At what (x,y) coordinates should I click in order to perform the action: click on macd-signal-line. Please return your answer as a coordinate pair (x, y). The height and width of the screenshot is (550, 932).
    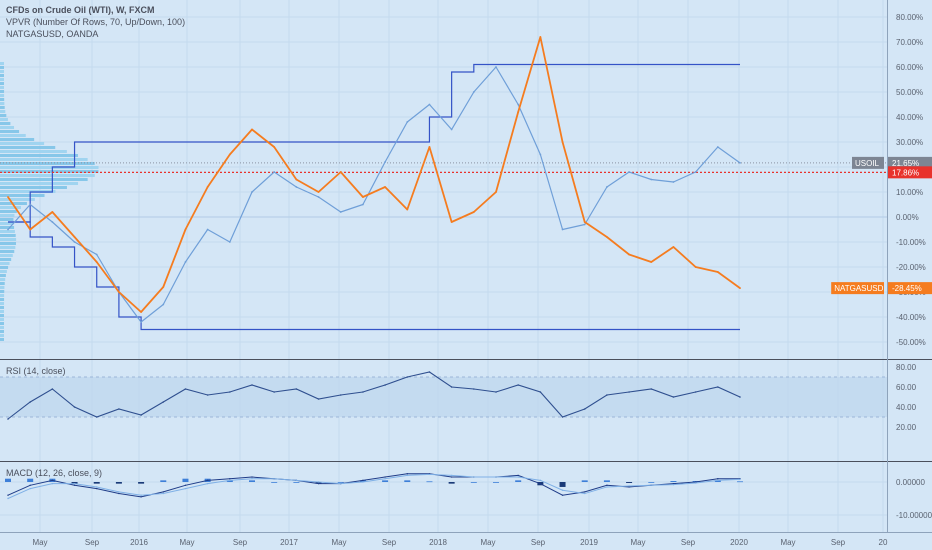
    Looking at the image, I should click on (374, 486).